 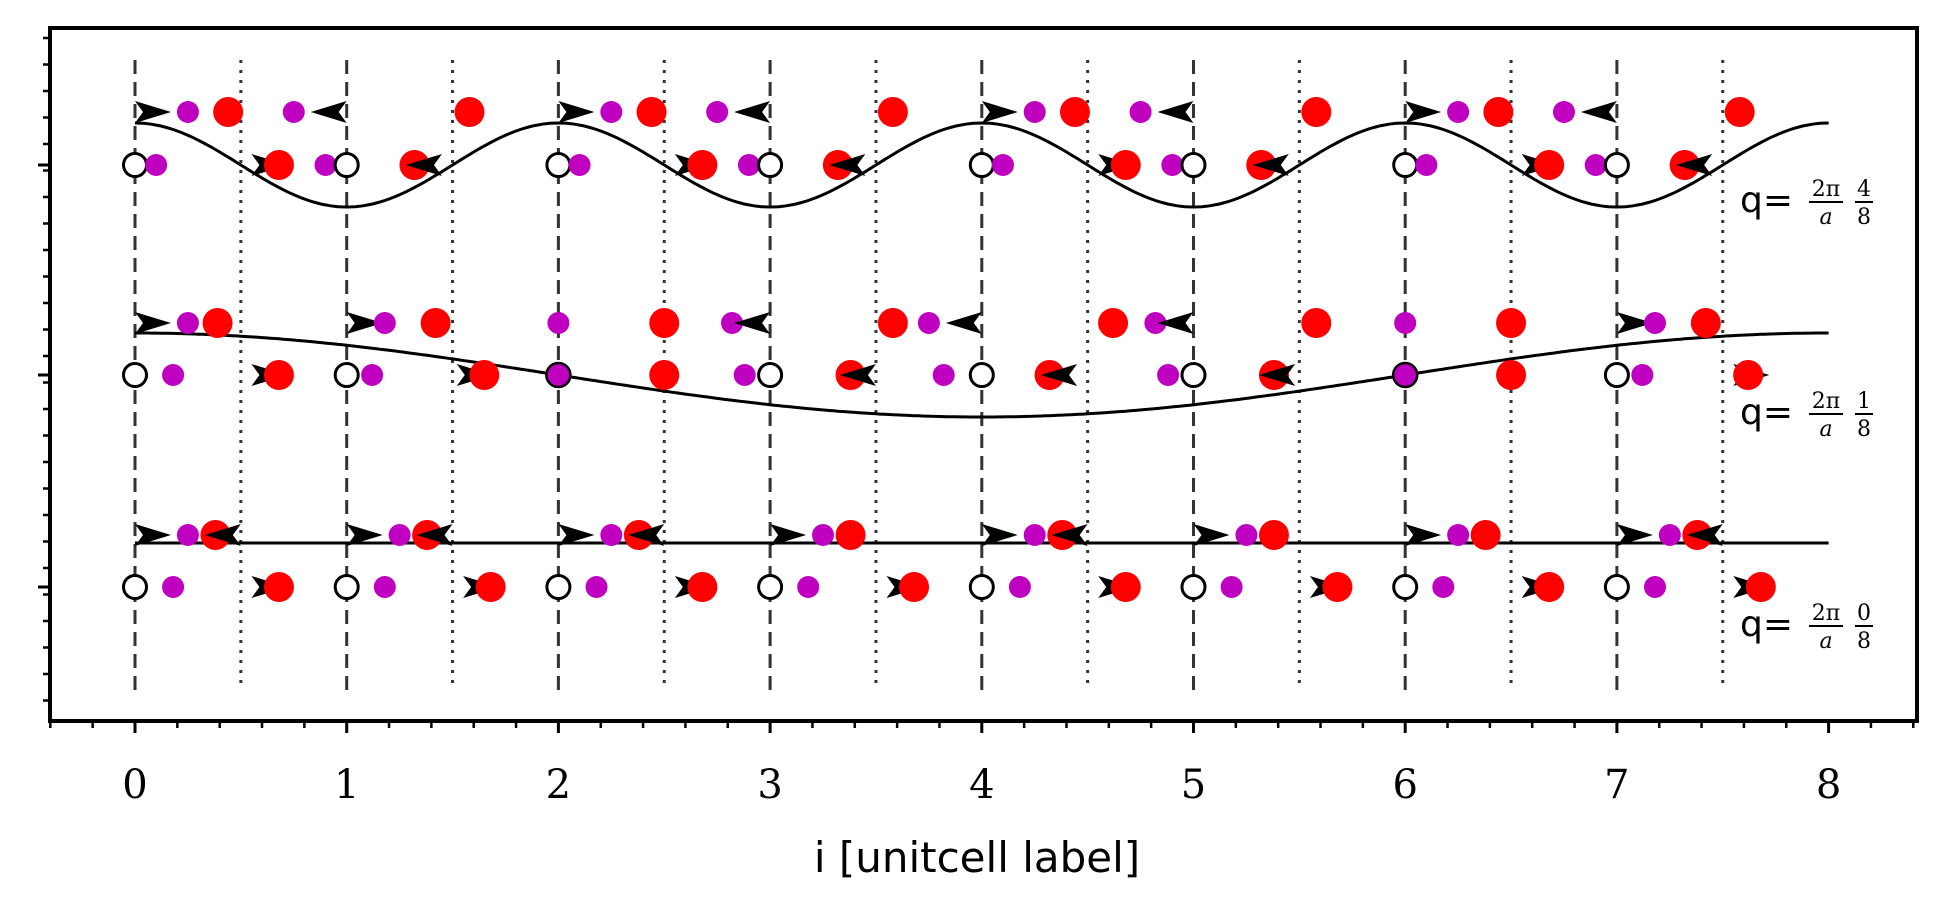 What do you see at coordinates (1806, 203) in the screenshot?
I see `q-label: q= 2π a4 8` at bounding box center [1806, 203].